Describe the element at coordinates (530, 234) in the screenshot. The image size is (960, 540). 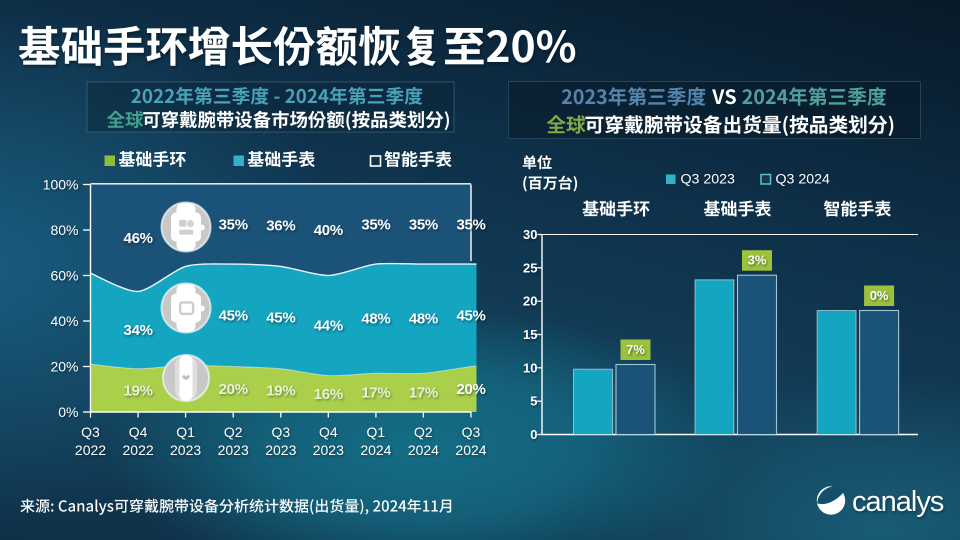
I see `svg-text: 30` at that location.